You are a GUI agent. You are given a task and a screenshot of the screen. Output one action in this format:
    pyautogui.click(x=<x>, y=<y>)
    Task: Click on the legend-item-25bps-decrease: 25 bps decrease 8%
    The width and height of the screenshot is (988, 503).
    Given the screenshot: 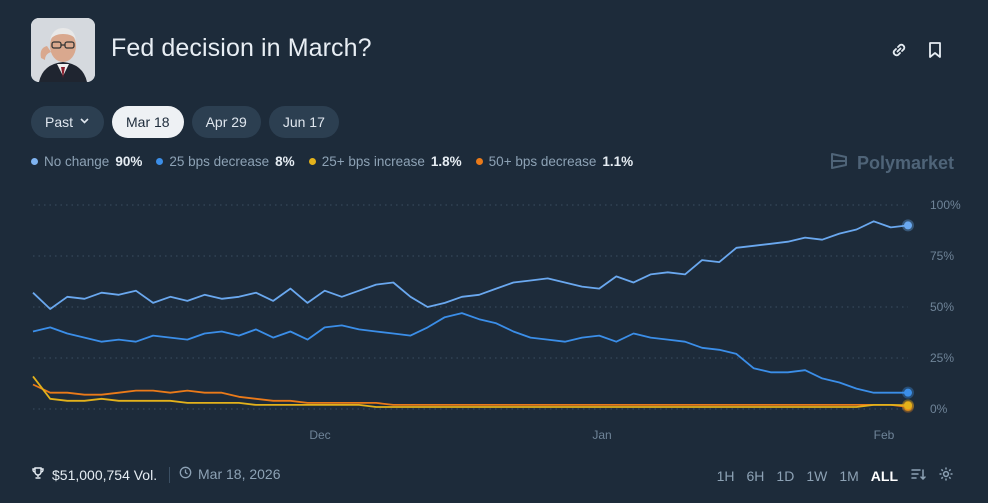 What is the action you would take?
    pyautogui.click(x=225, y=161)
    